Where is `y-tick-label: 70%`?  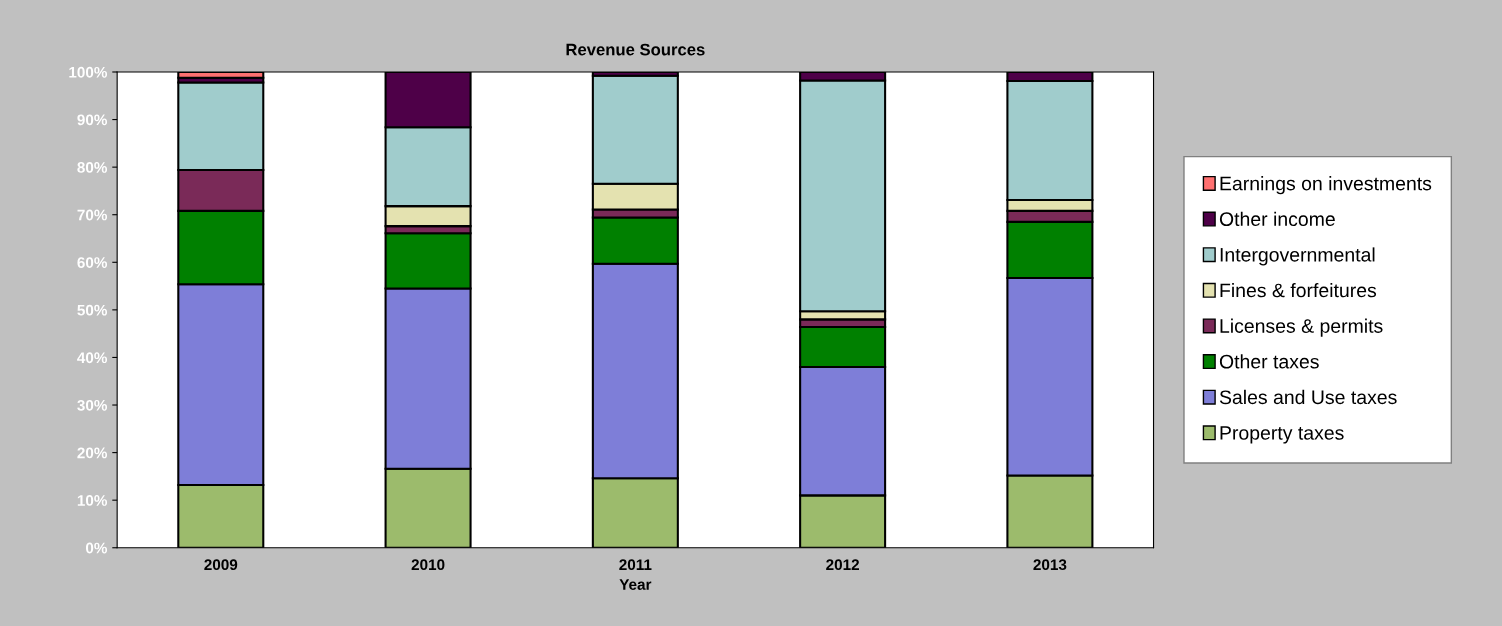 y-tick-label: 70% is located at coordinates (92, 215).